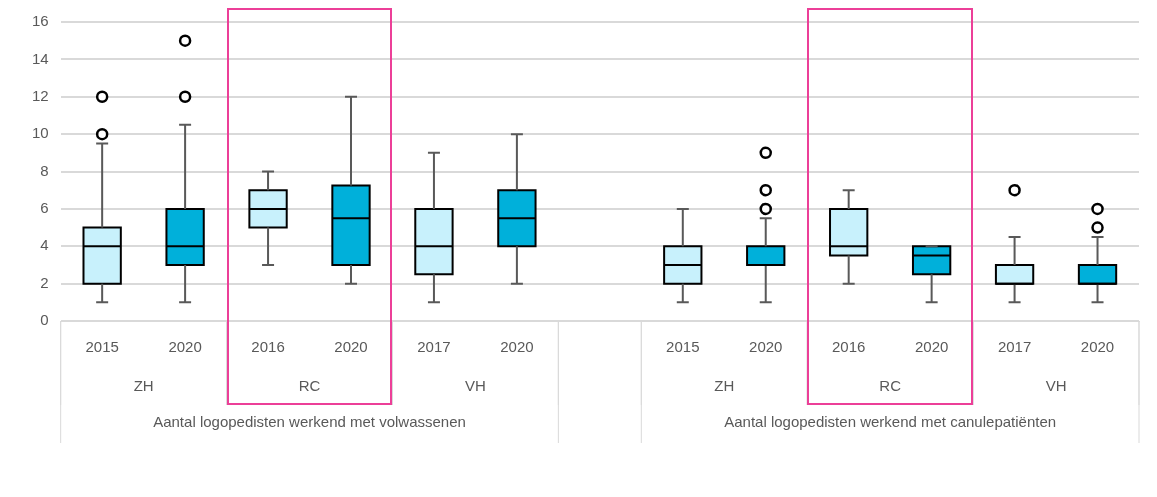 The width and height of the screenshot is (1157, 497). I want to click on text: Aantal logopedisten werkend met canulepatiënten, so click(890, 422).